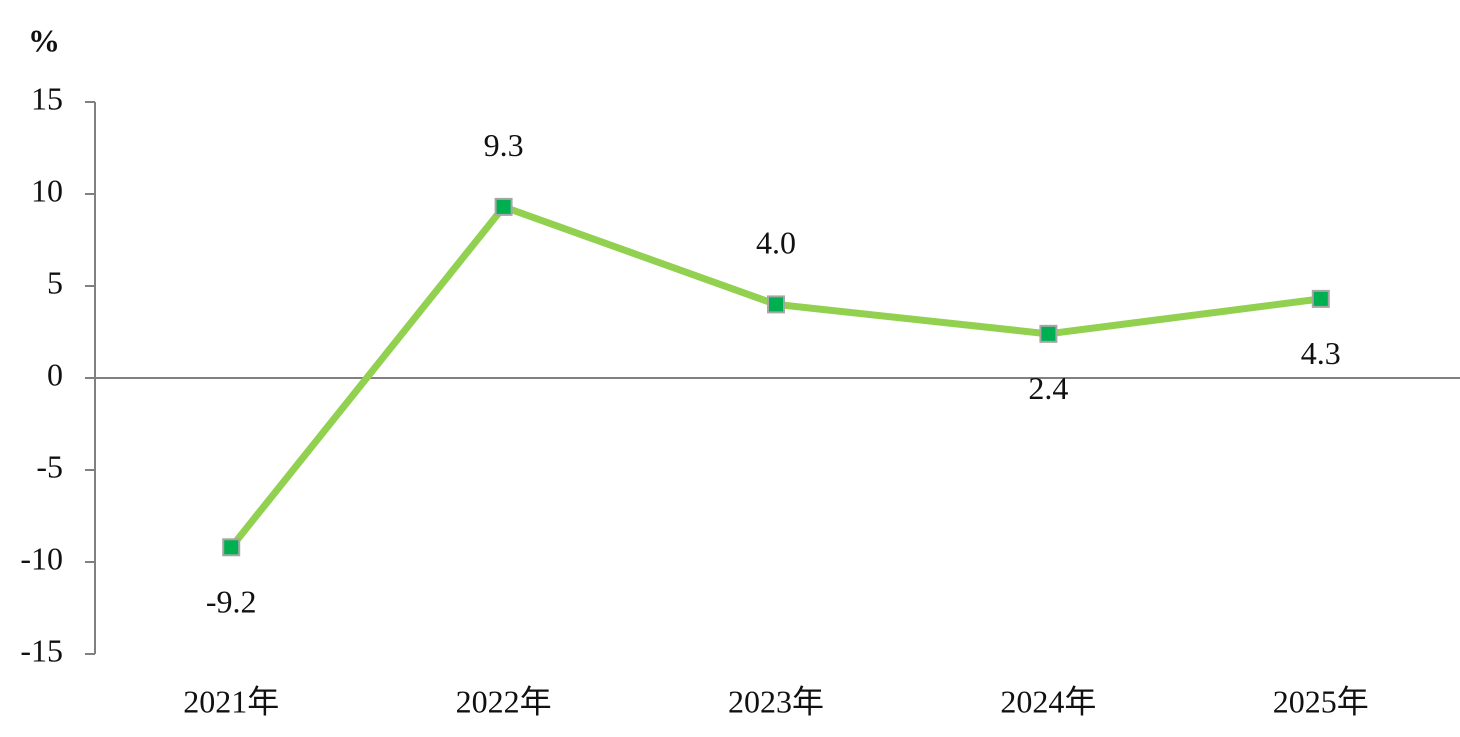 This screenshot has height=737, width=1460. What do you see at coordinates (41, 558) in the screenshot?
I see `y-tick-label: -10` at bounding box center [41, 558].